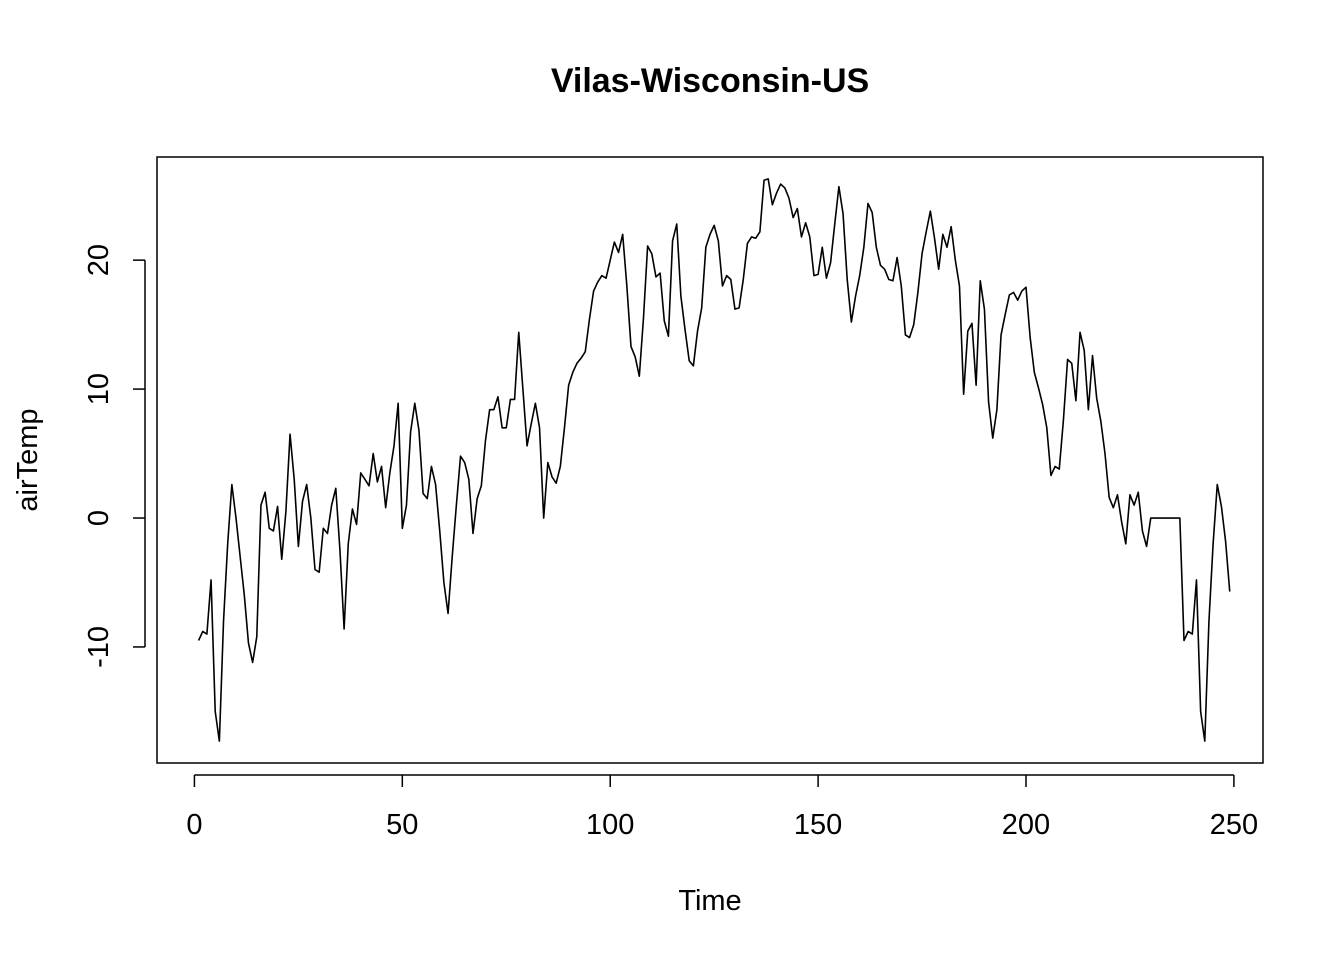  What do you see at coordinates (402, 825) in the screenshot?
I see `x-tick-label: 50` at bounding box center [402, 825].